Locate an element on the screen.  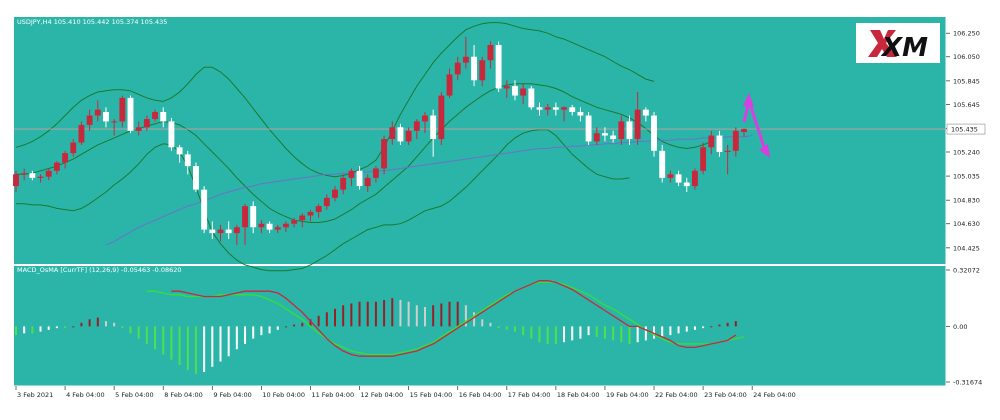
forecast-arrow-peak is located at coordinates (748, 100).